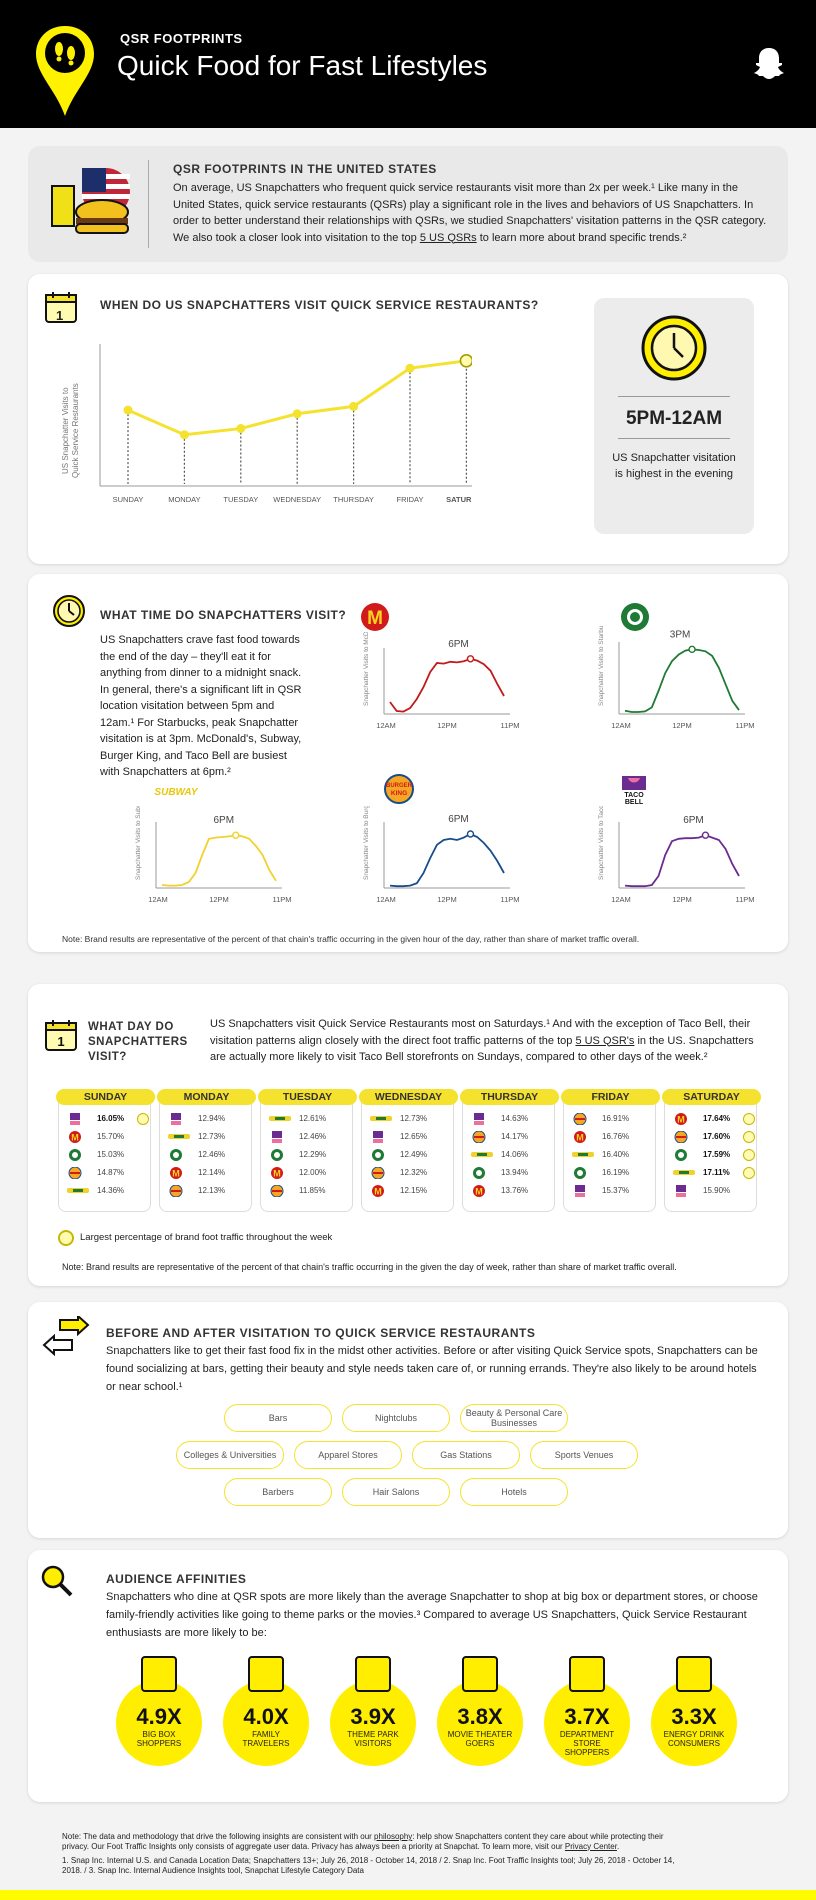 The height and width of the screenshot is (1900, 816). I want to click on affinity-value: 4.0X, so click(266, 1716).